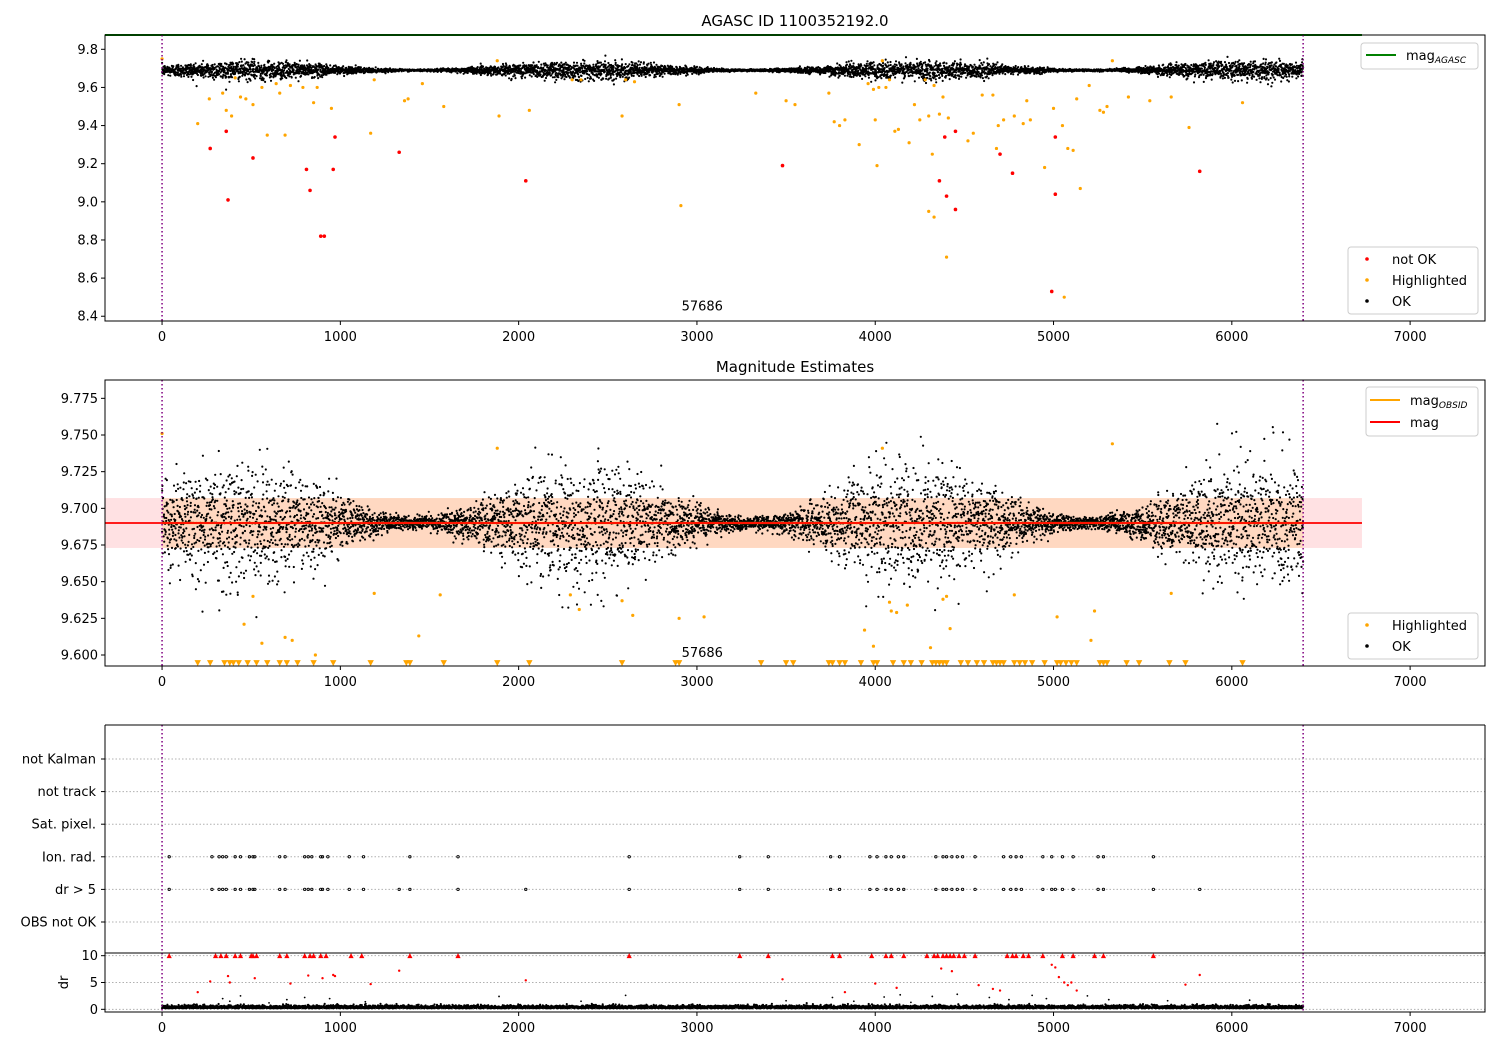 The width and height of the screenshot is (1500, 1050). Describe the element at coordinates (518, 337) in the screenshot. I see `x-tick-label: 2000` at that location.